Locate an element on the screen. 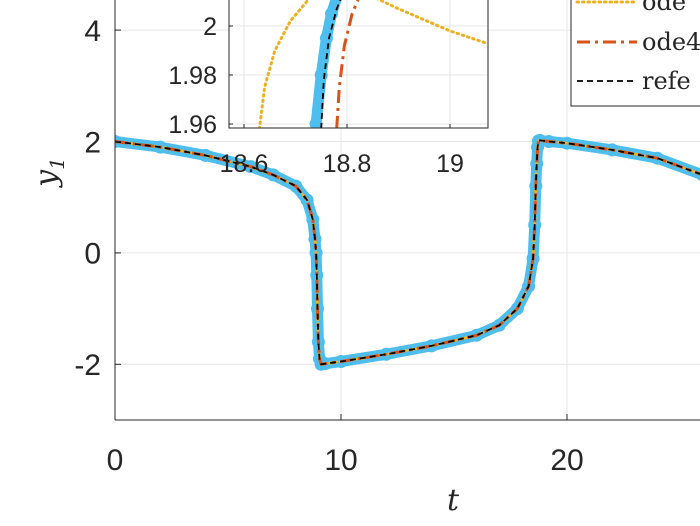 The height and width of the screenshot is (526, 700). main-y-tick-label: 0 is located at coordinates (92, 254).